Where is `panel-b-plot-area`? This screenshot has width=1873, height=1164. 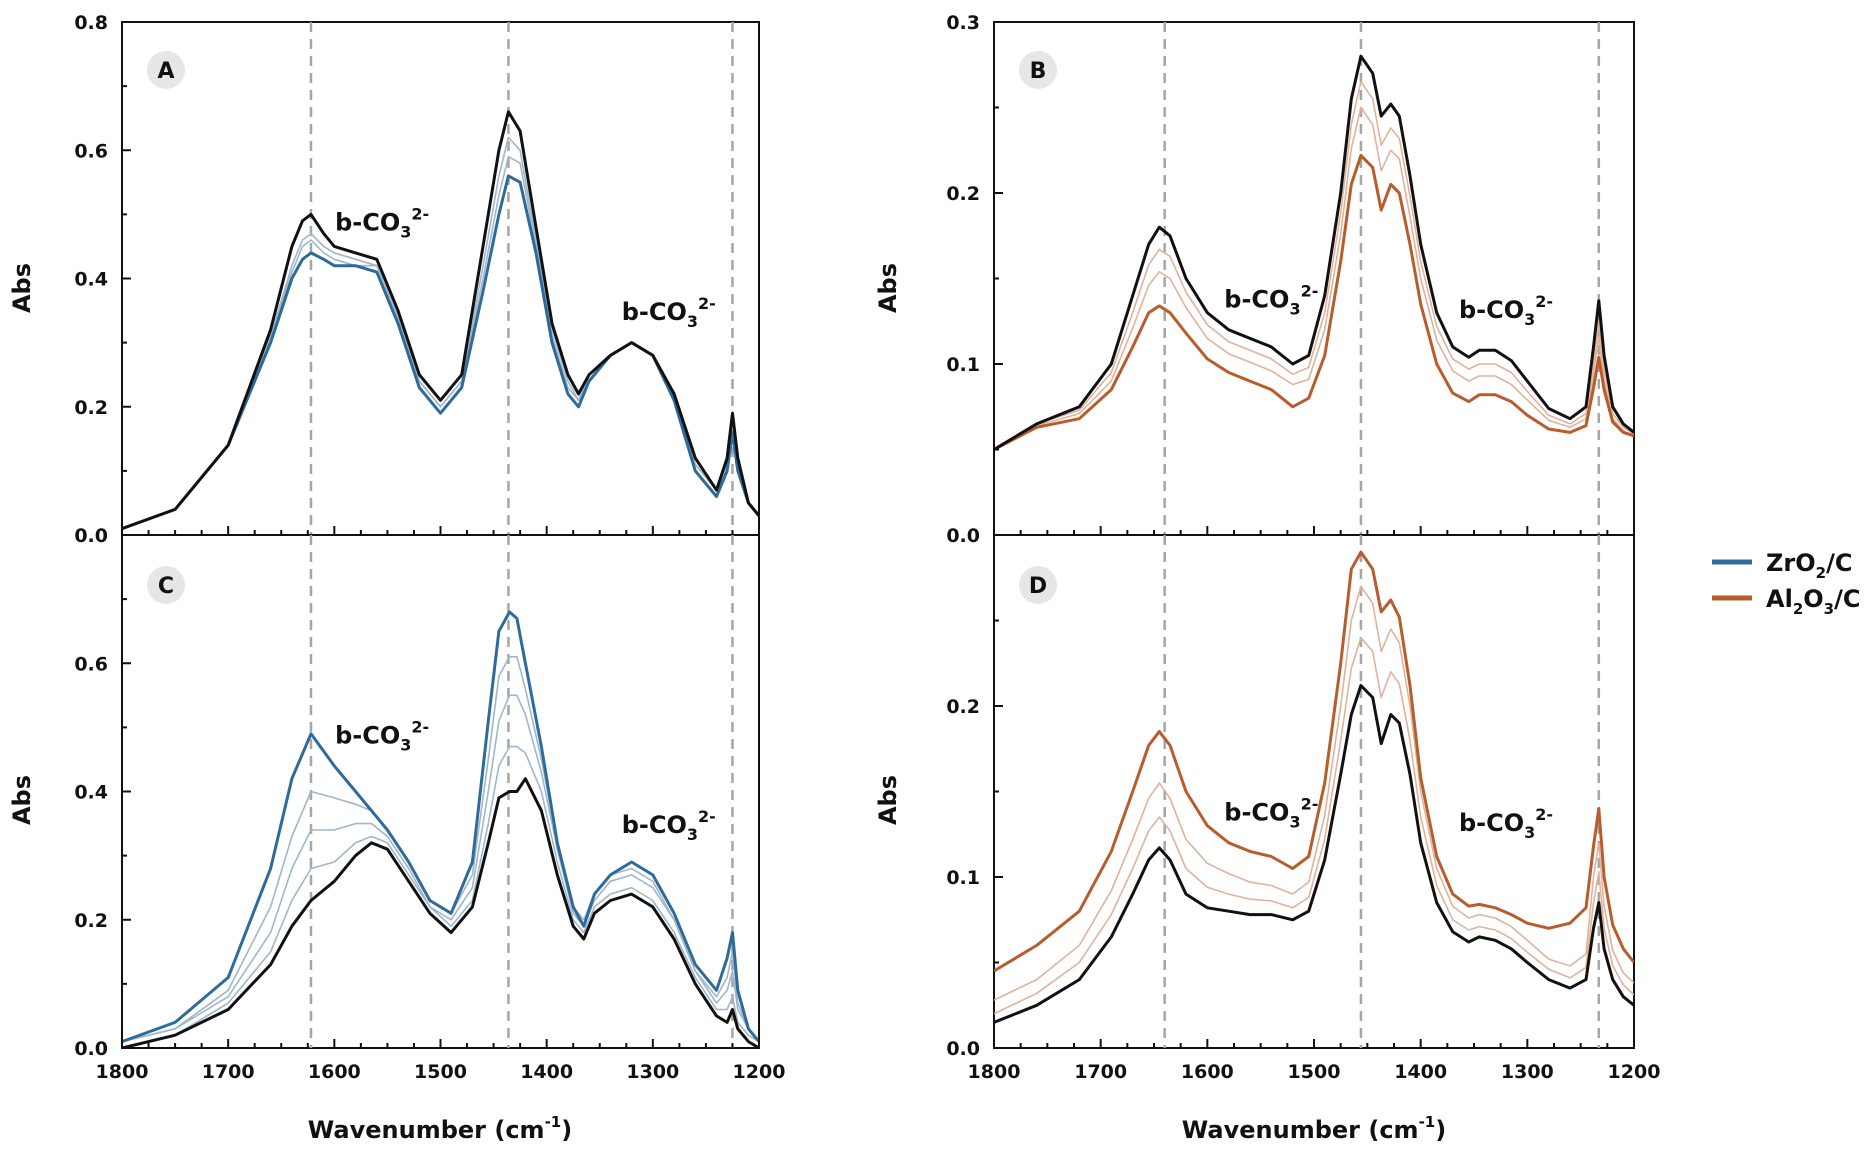
panel-b-plot-area is located at coordinates (1314, 252).